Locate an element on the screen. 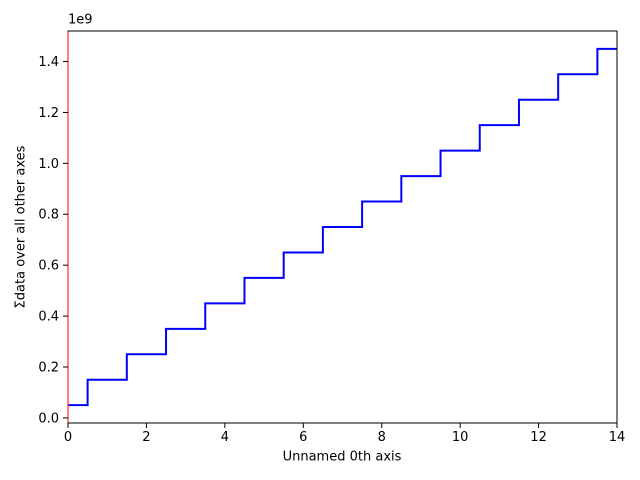 Image resolution: width=640 pixels, height=480 pixels. y-tick-label: 1.0 is located at coordinates (48, 164).